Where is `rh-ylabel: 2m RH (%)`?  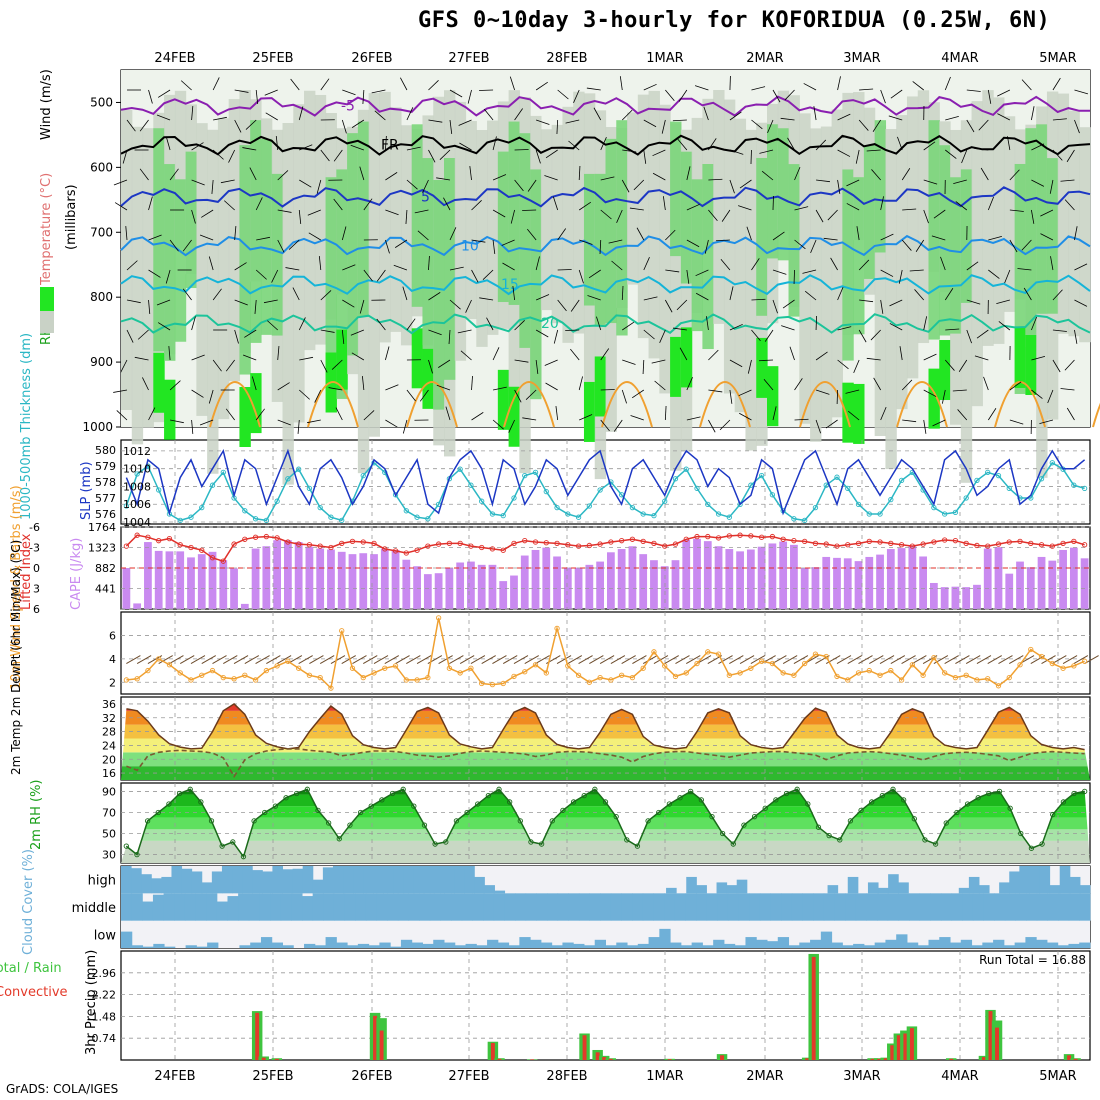
rh-ylabel: 2m RH (%) is located at coordinates (36, 814).